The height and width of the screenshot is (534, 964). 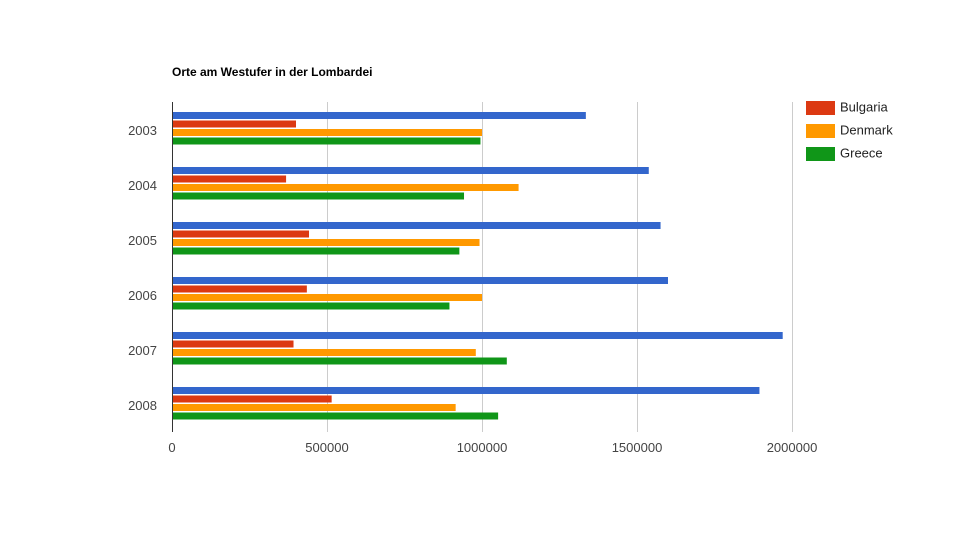 What do you see at coordinates (326, 242) in the screenshot?
I see `bar-denmark-2005` at bounding box center [326, 242].